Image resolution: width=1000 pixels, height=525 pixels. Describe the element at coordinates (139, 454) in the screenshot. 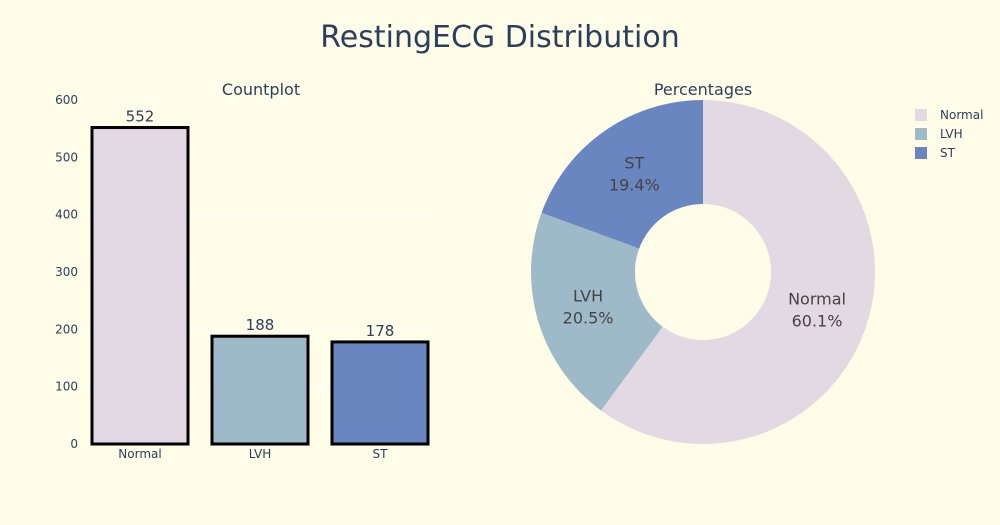

I see `x-tick-normal: Normal` at that location.